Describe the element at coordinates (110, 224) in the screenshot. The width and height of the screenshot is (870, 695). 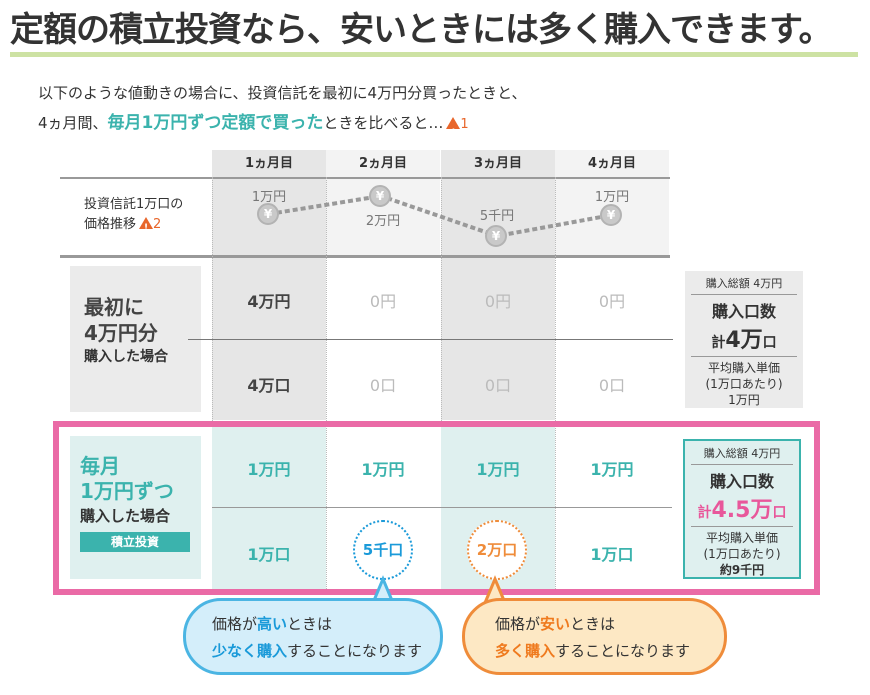
I see `price-label-text: 価格推移` at that location.